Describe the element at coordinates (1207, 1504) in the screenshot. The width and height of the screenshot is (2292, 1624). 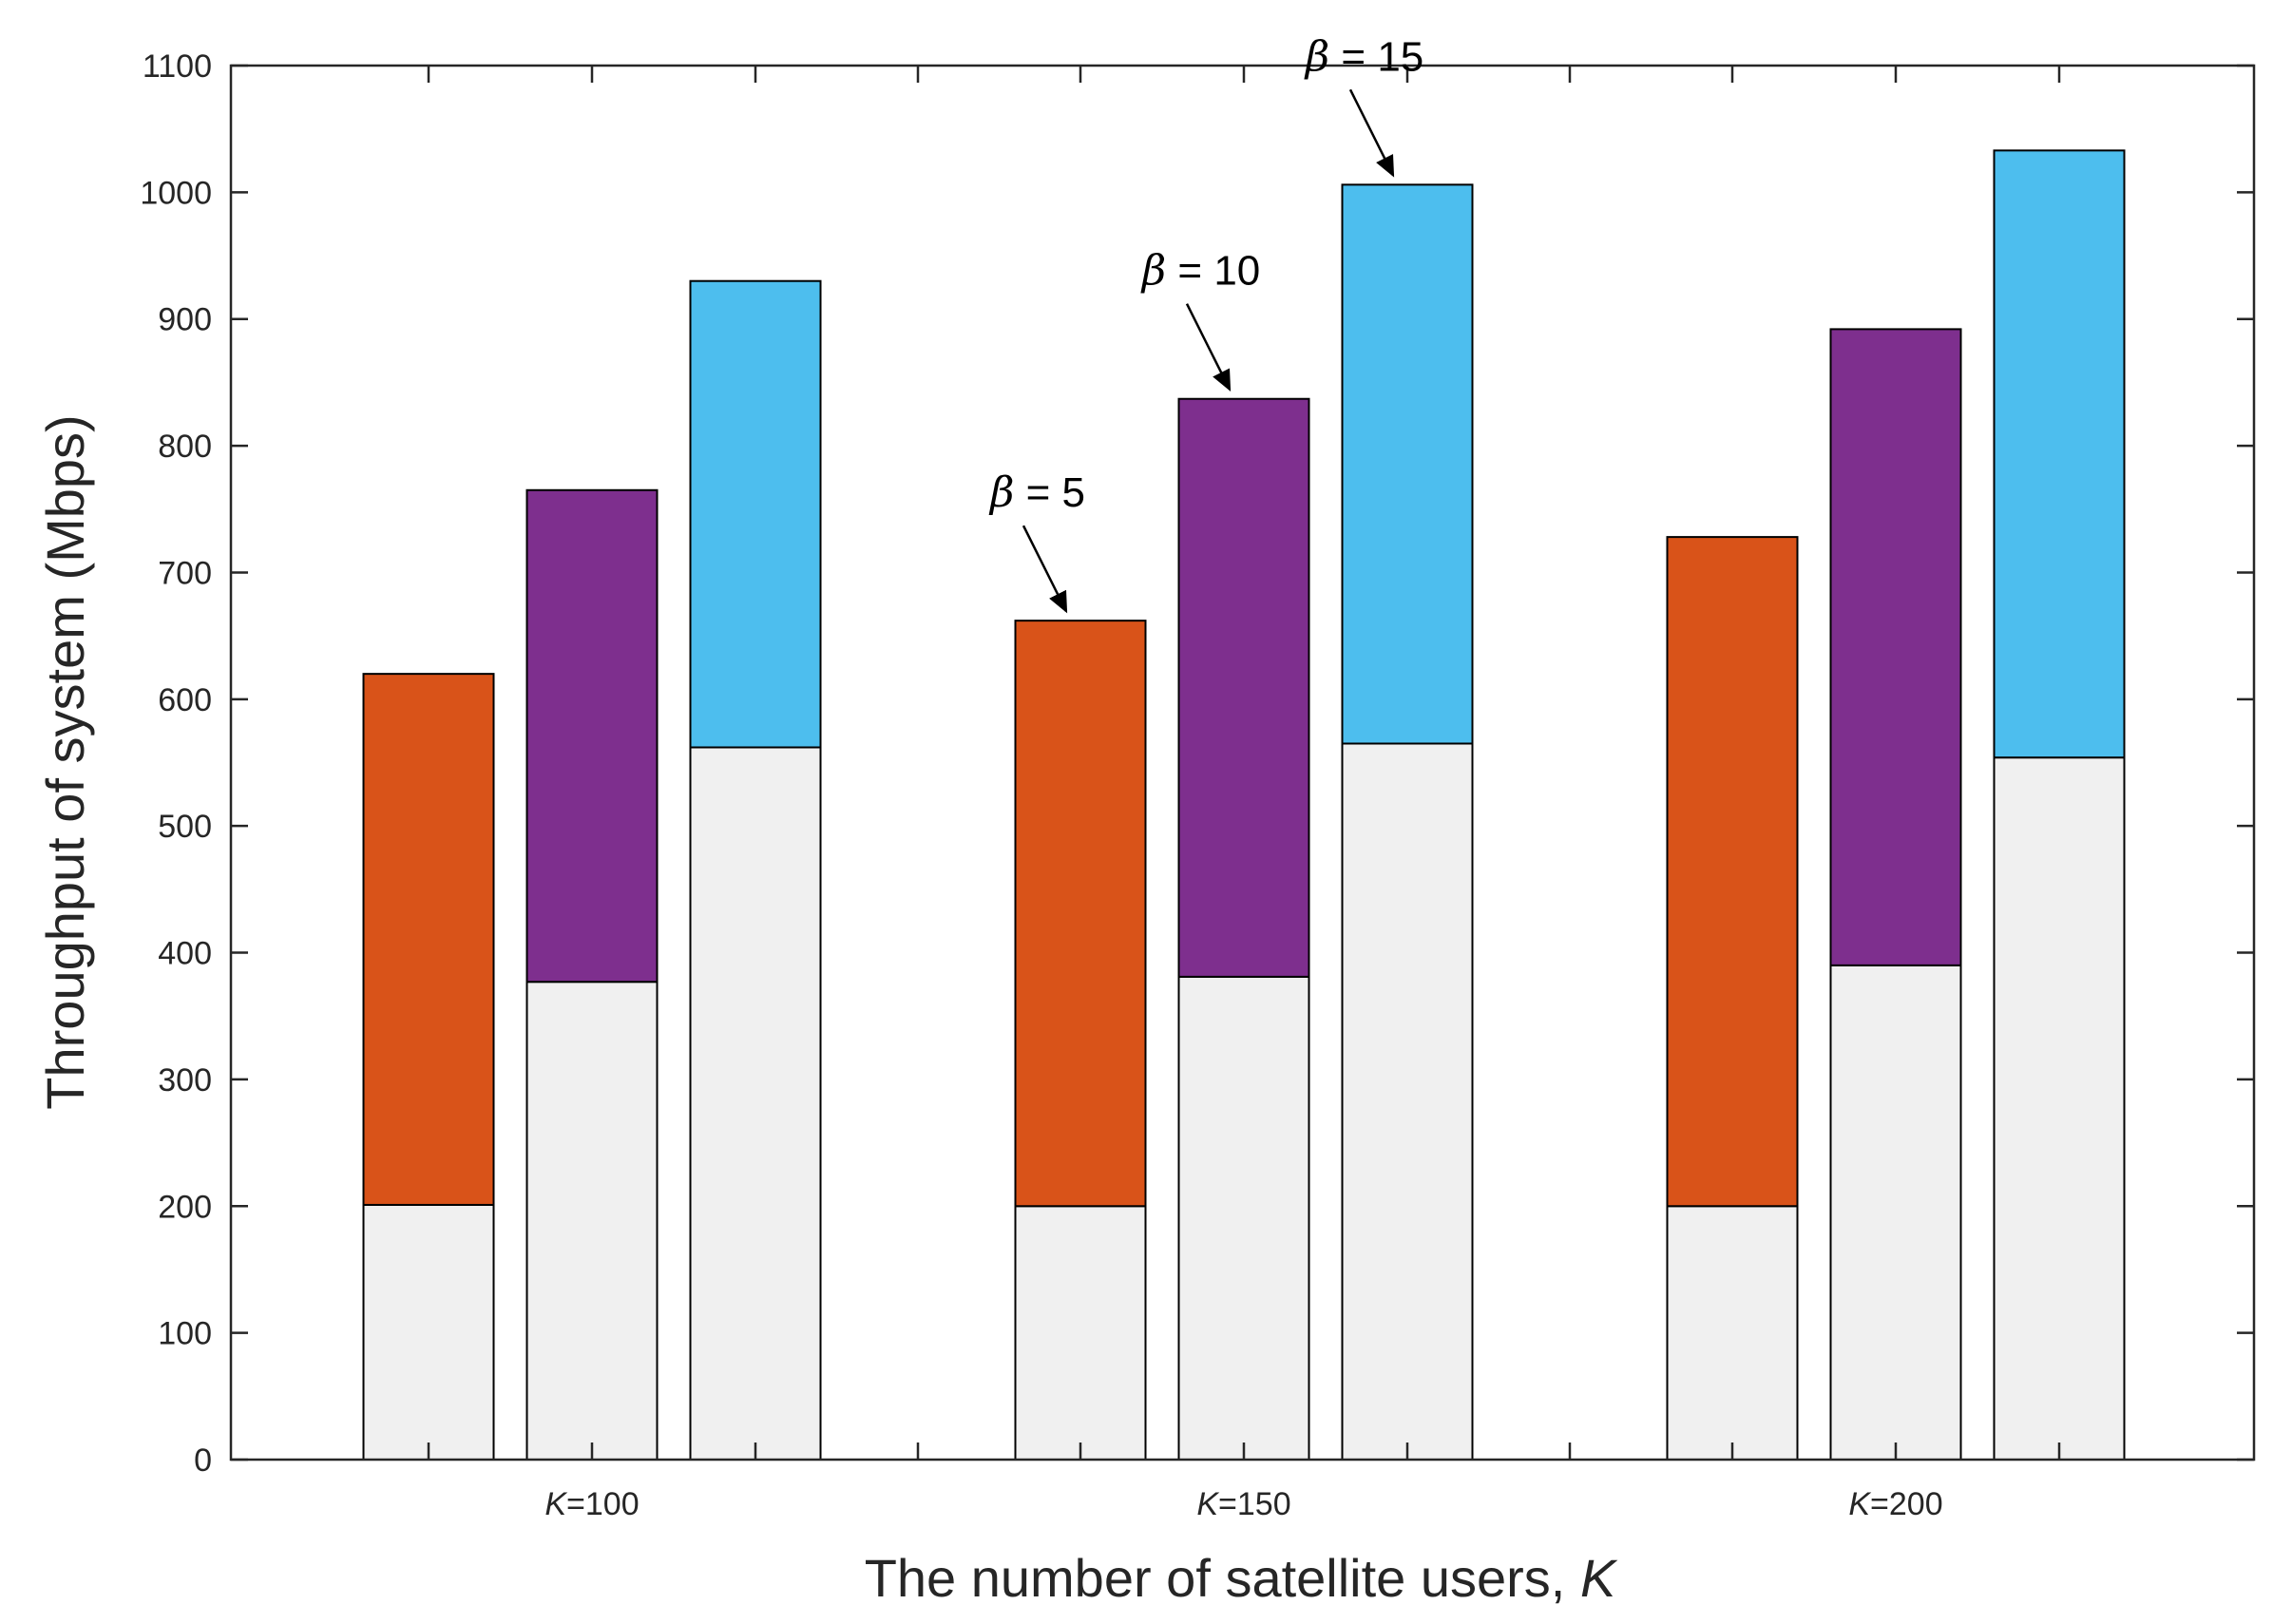
I see `x-group-label-variable-1: K` at that location.